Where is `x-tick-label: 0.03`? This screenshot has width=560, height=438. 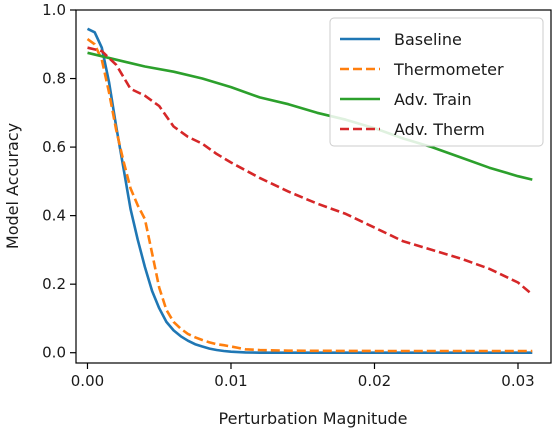 x-tick-label: 0.03 is located at coordinates (517, 381).